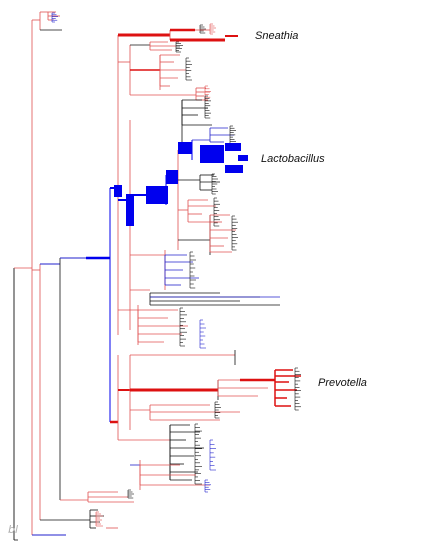  Describe the element at coordinates (181, 184) in the screenshot. I see `tree-bold-segments` at that location.